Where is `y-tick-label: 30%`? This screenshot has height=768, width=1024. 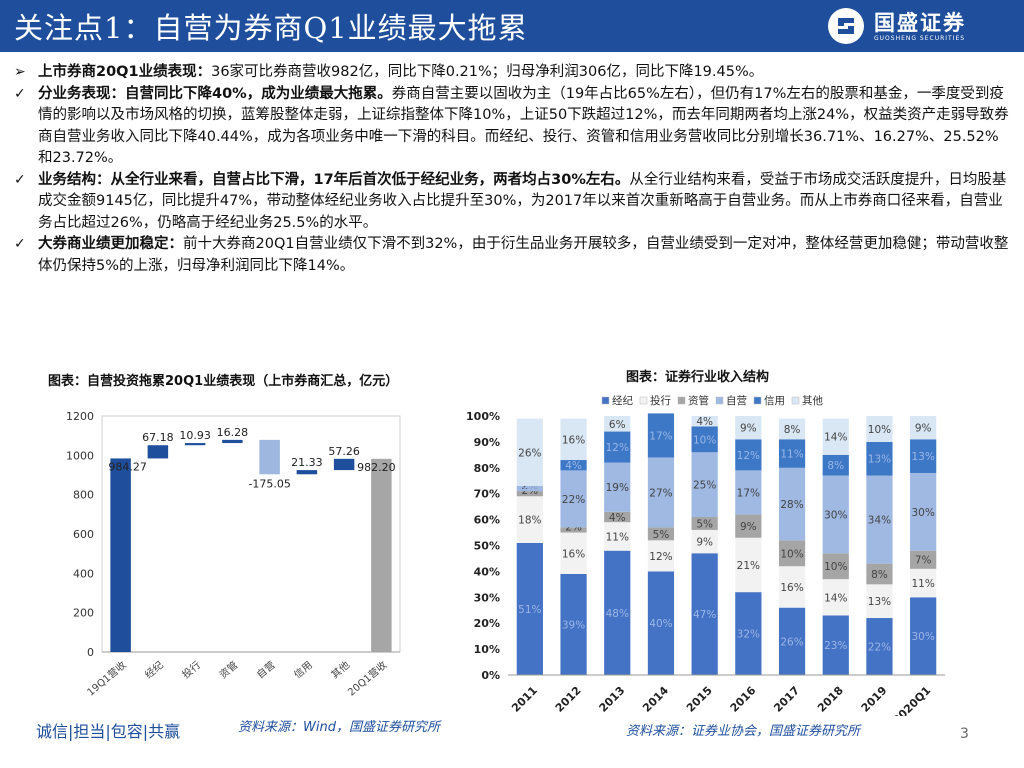 y-tick-label: 30% is located at coordinates (487, 597).